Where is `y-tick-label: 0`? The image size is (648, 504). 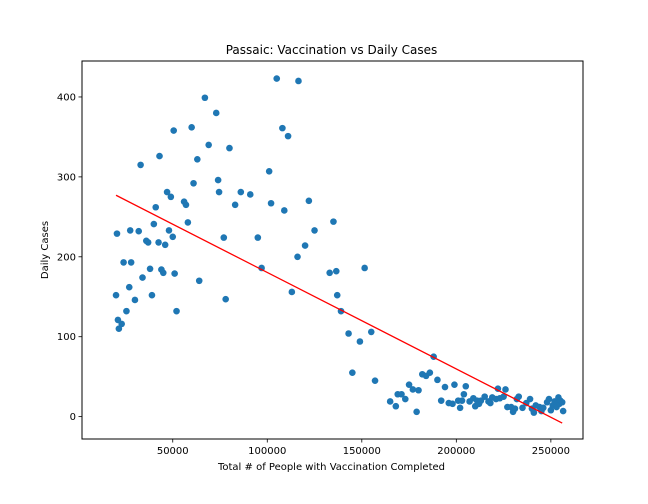 y-tick-label: 0 is located at coordinates (73, 417).